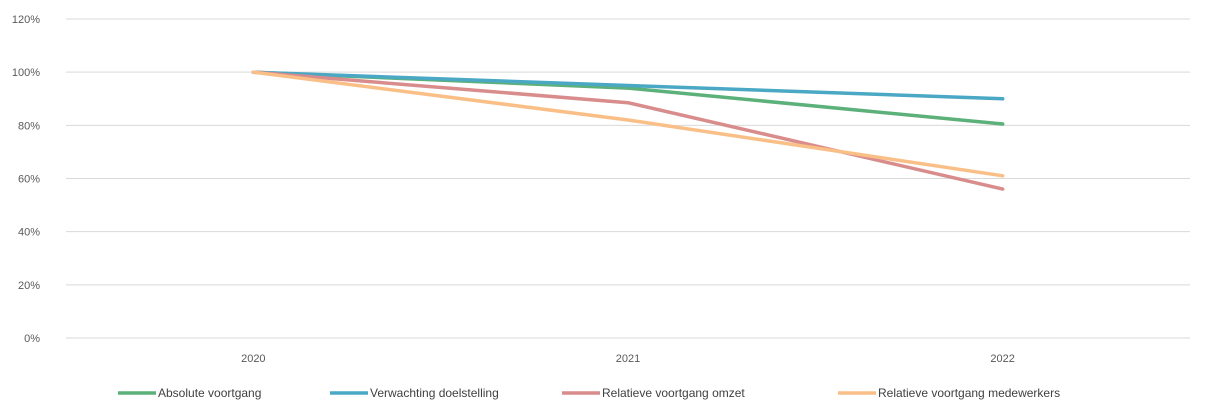  What do you see at coordinates (26, 73) in the screenshot?
I see `y-tick-label: 100%` at bounding box center [26, 73].